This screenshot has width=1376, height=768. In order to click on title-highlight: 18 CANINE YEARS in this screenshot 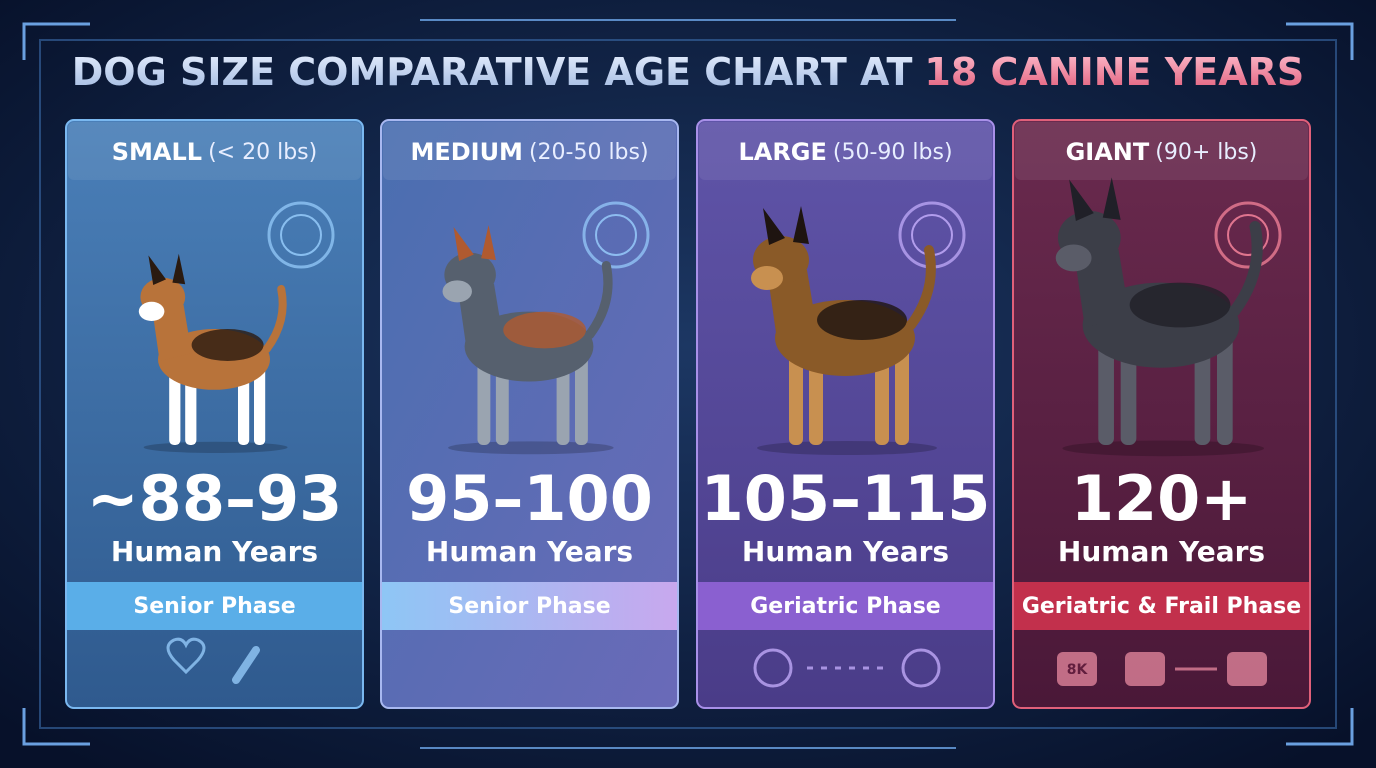, I will do `click(1114, 72)`.